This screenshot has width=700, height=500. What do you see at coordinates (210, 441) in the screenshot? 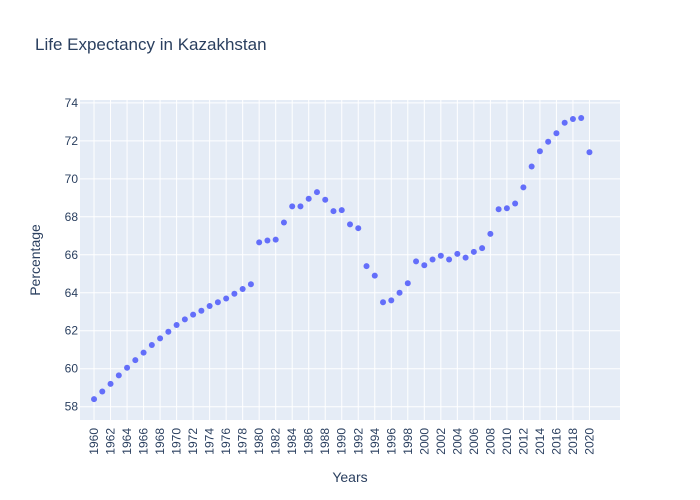
I see `x-tick-label: 1974` at bounding box center [210, 441].